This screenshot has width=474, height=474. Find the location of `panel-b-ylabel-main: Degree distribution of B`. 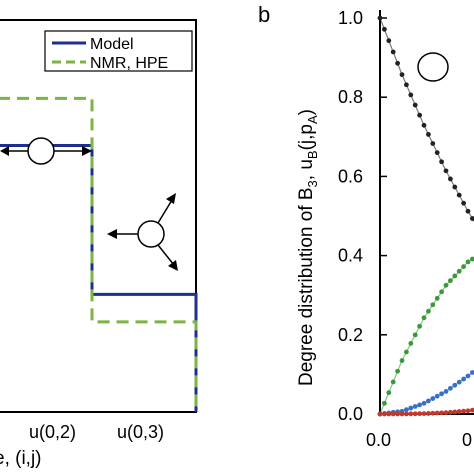

panel-b-ylabel-main: Degree distribution of B is located at coordinates (306, 286).